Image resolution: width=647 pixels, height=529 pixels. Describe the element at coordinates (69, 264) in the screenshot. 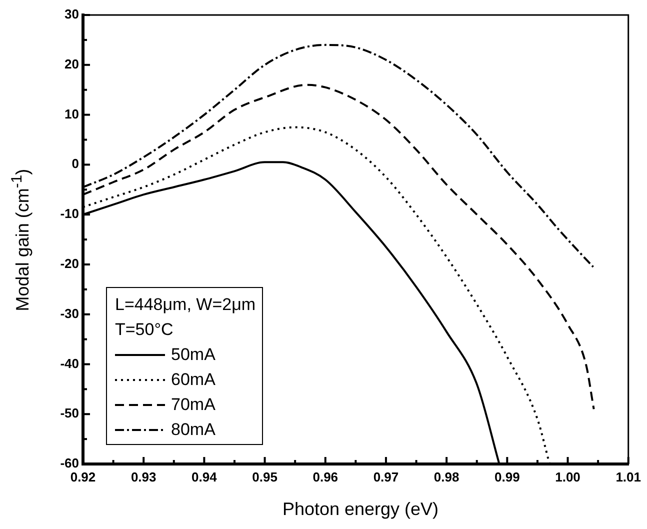

I see `y-tick-label: -20` at that location.